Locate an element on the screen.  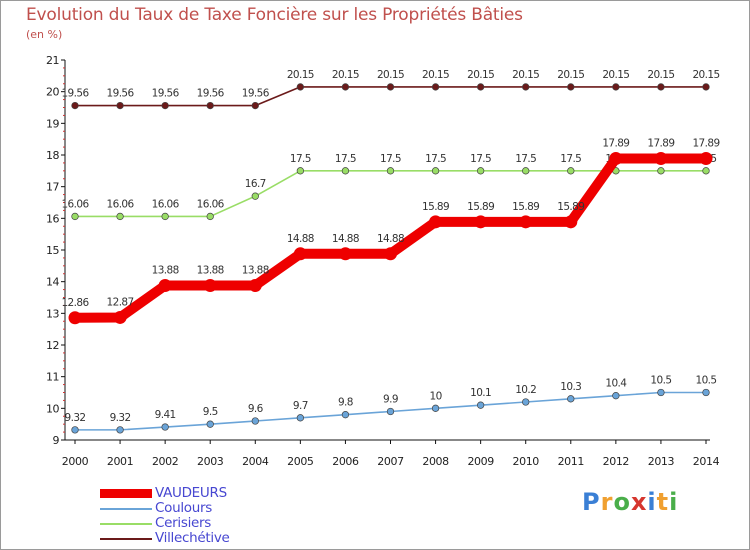
legend-label-vaudeurs: VAUDEURS is located at coordinates (191, 493).